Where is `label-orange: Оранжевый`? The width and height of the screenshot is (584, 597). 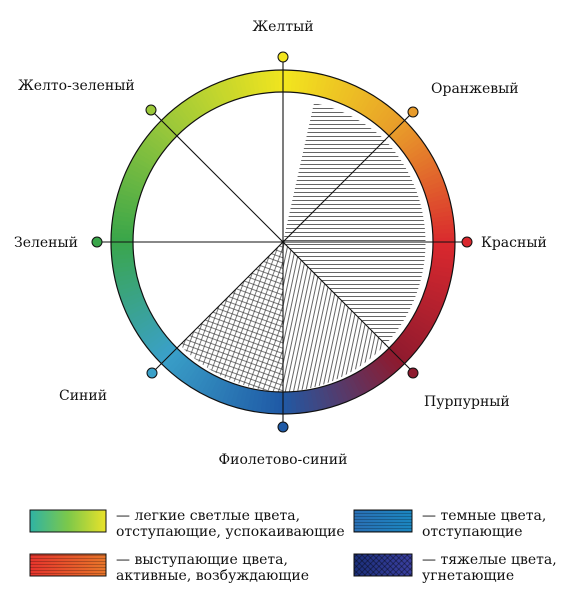
label-orange: Оранжевый is located at coordinates (475, 89).